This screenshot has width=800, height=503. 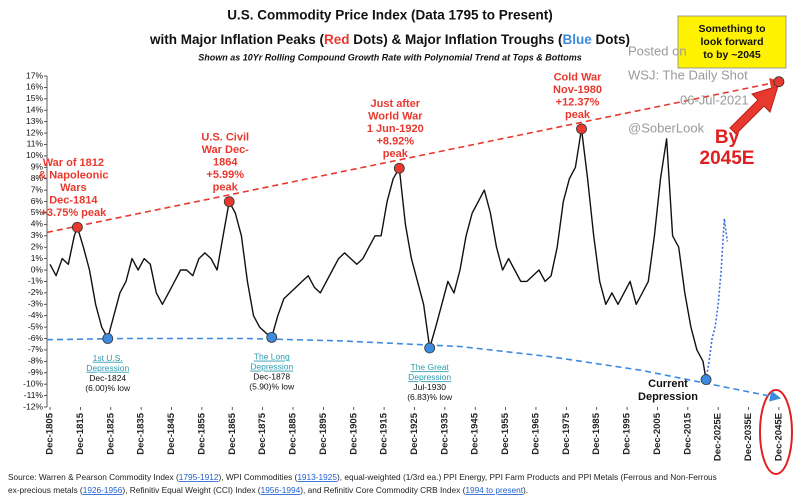 What do you see at coordinates (317, 477) in the screenshot?
I see `source-link: 1913-1925` at bounding box center [317, 477].